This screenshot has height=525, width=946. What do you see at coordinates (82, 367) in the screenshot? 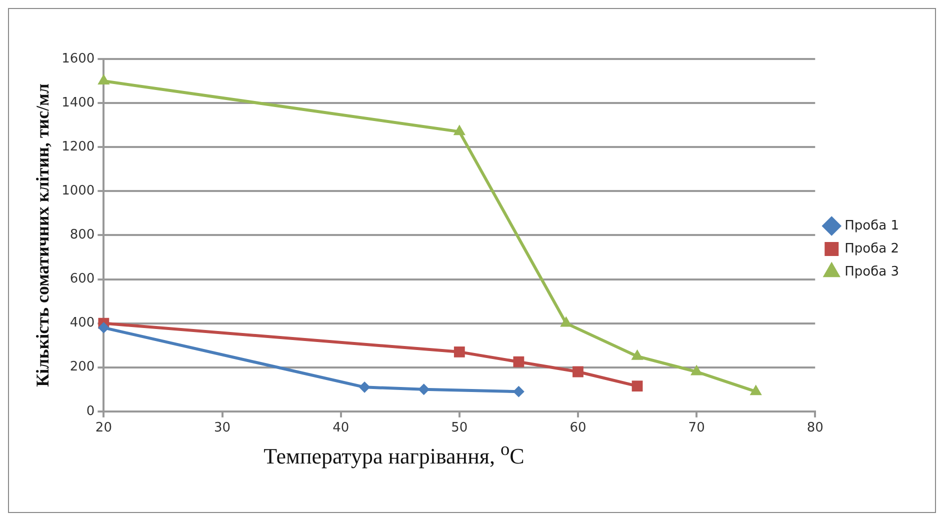
I see `y-tick-label: 200` at bounding box center [82, 367].